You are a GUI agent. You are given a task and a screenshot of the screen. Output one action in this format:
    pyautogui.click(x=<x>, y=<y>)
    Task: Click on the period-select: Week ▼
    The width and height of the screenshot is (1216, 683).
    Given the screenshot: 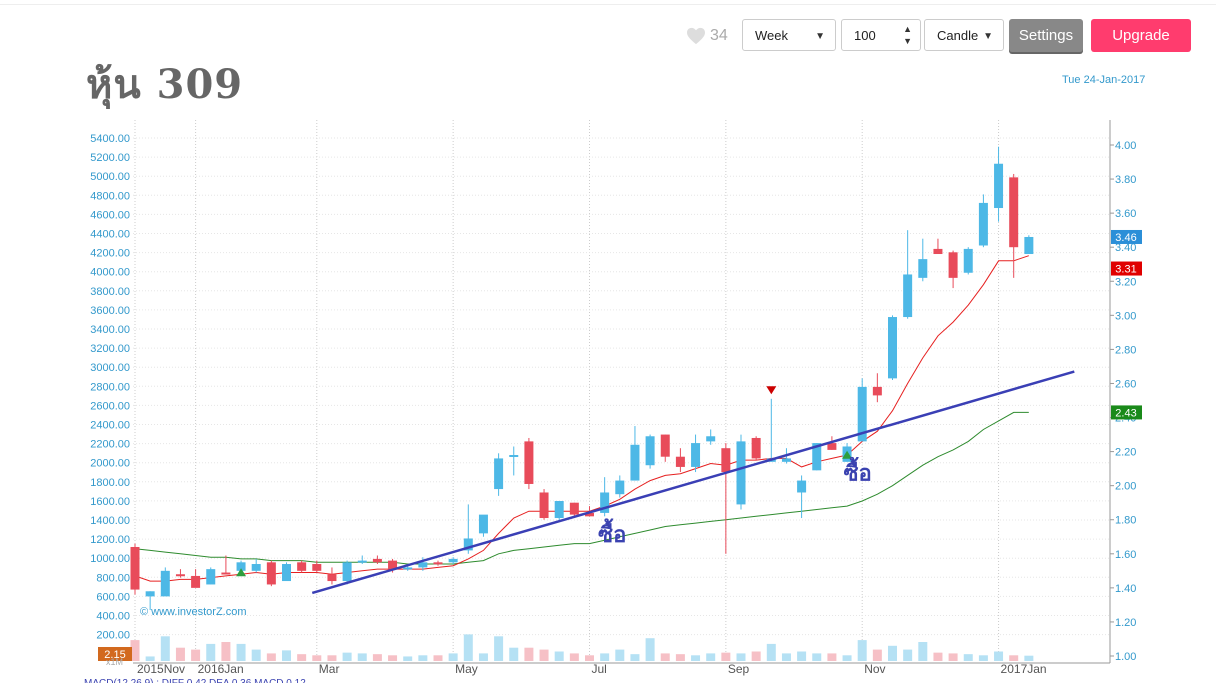 What is the action you would take?
    pyautogui.click(x=789, y=35)
    